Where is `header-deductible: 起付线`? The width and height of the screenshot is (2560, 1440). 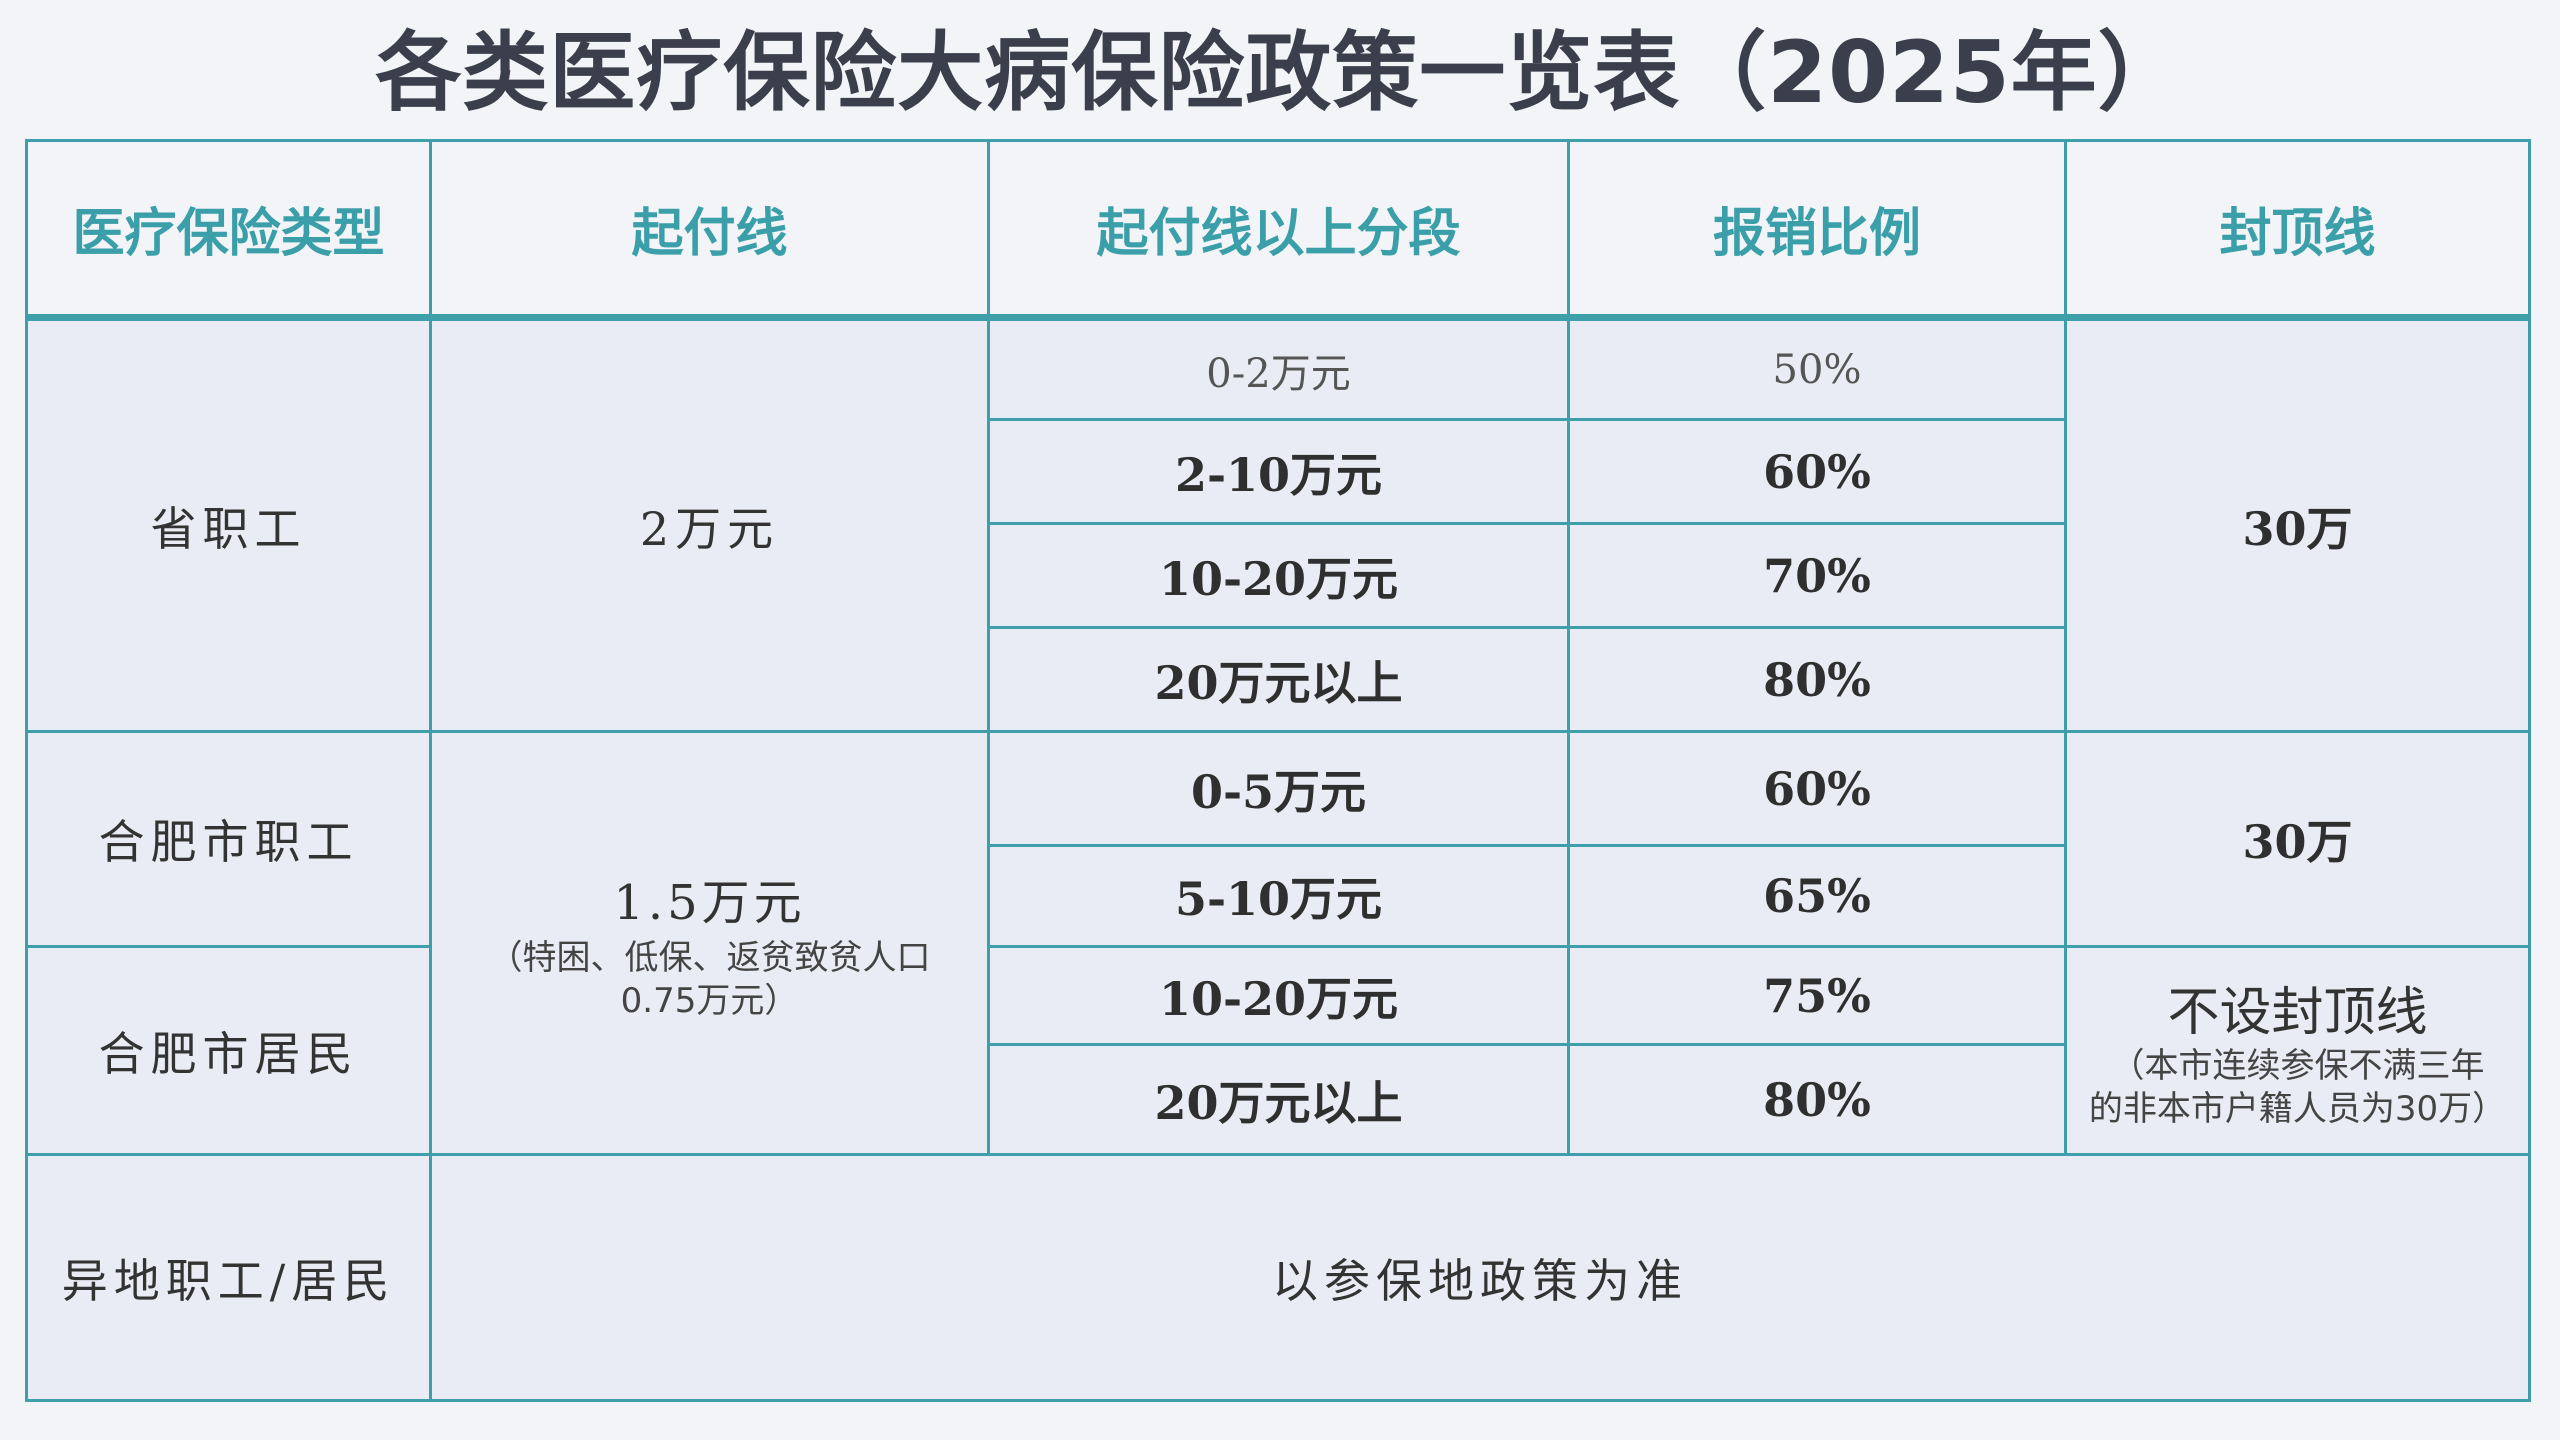 header-deductible: 起付线 is located at coordinates (709, 230).